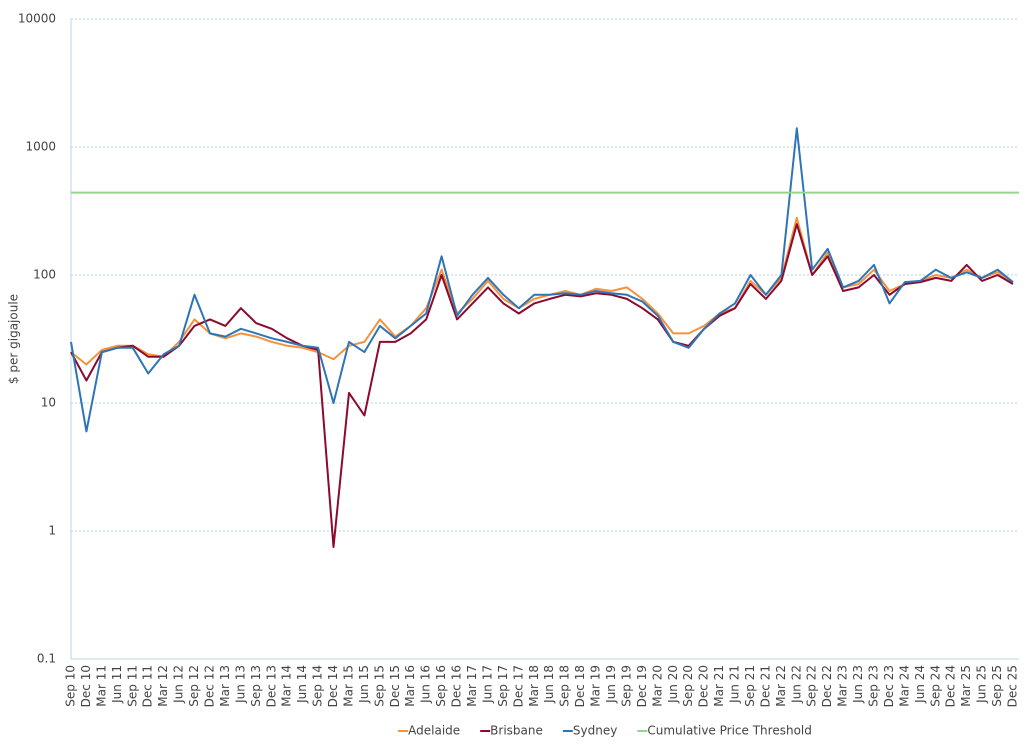 The width and height of the screenshot is (1035, 751). What do you see at coordinates (565, 686) in the screenshot?
I see `x-tick-label: Sep 18` at bounding box center [565, 686].